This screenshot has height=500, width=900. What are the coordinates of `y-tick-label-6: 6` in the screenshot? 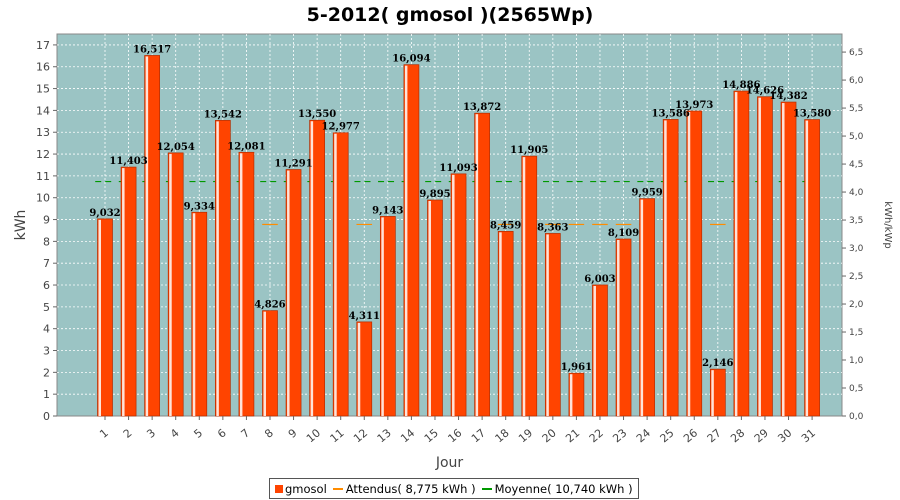 It's located at (46, 285).